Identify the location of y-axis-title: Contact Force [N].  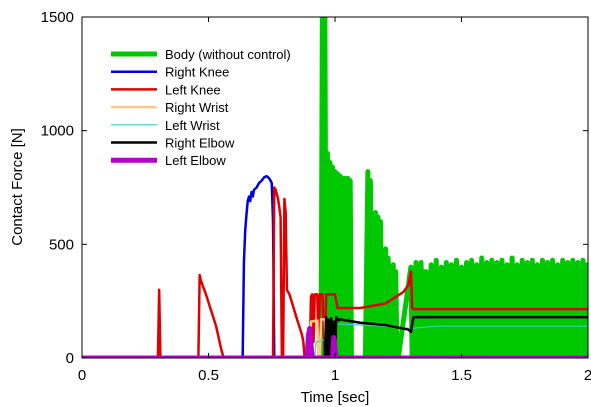
(17, 187).